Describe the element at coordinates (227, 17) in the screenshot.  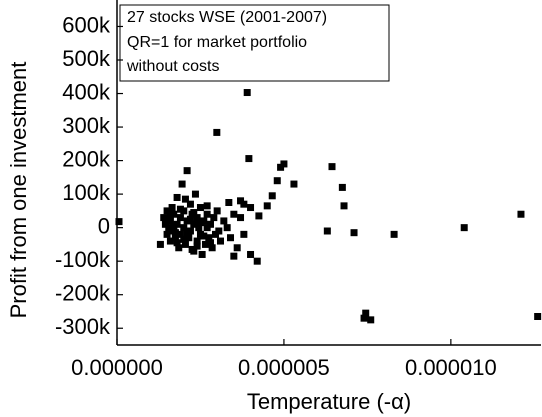
I see `annotation: 27 stocks WSE (2001-2007)` at that location.